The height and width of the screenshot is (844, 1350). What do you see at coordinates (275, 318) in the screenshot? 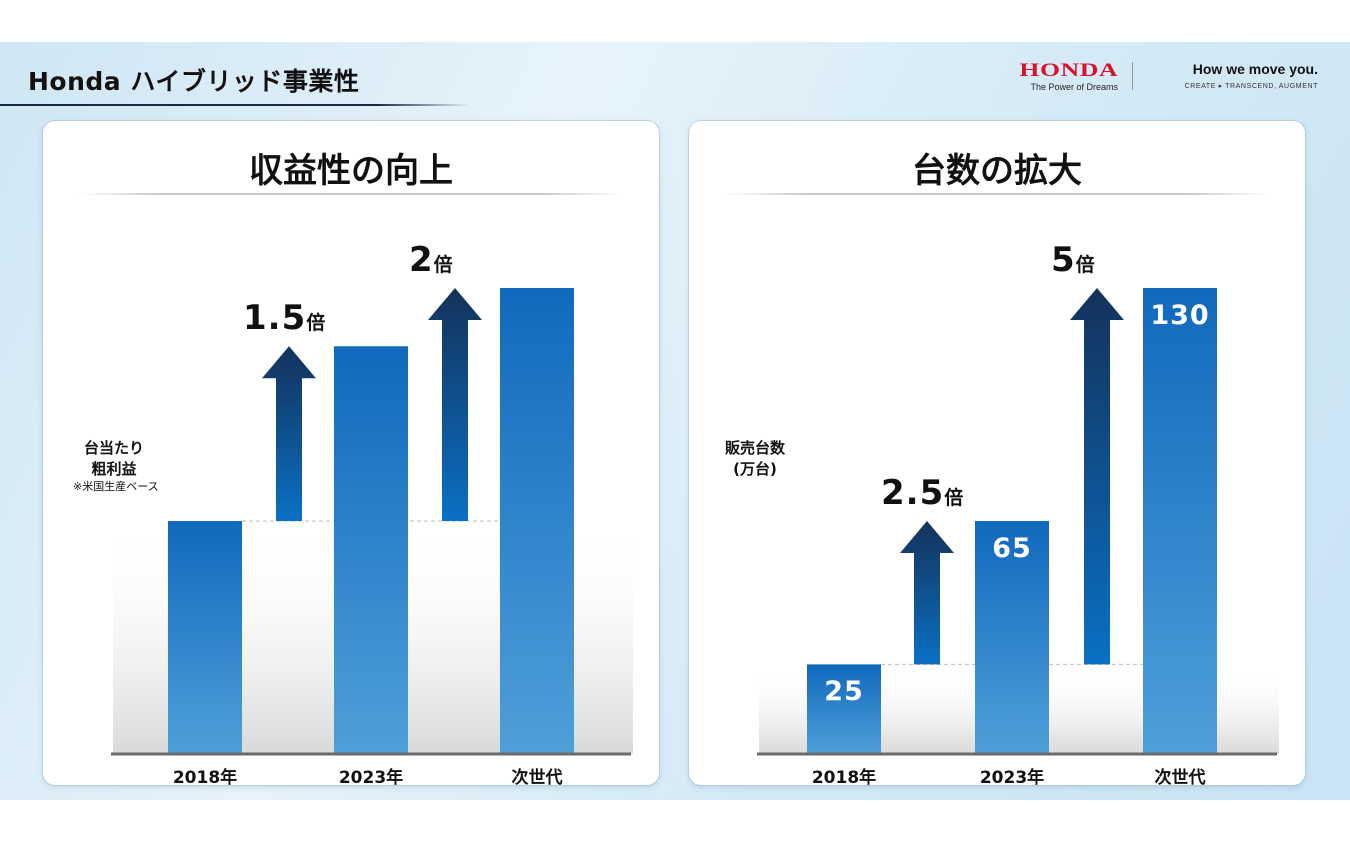
I see `multiplier-value: 1.5` at bounding box center [275, 318].